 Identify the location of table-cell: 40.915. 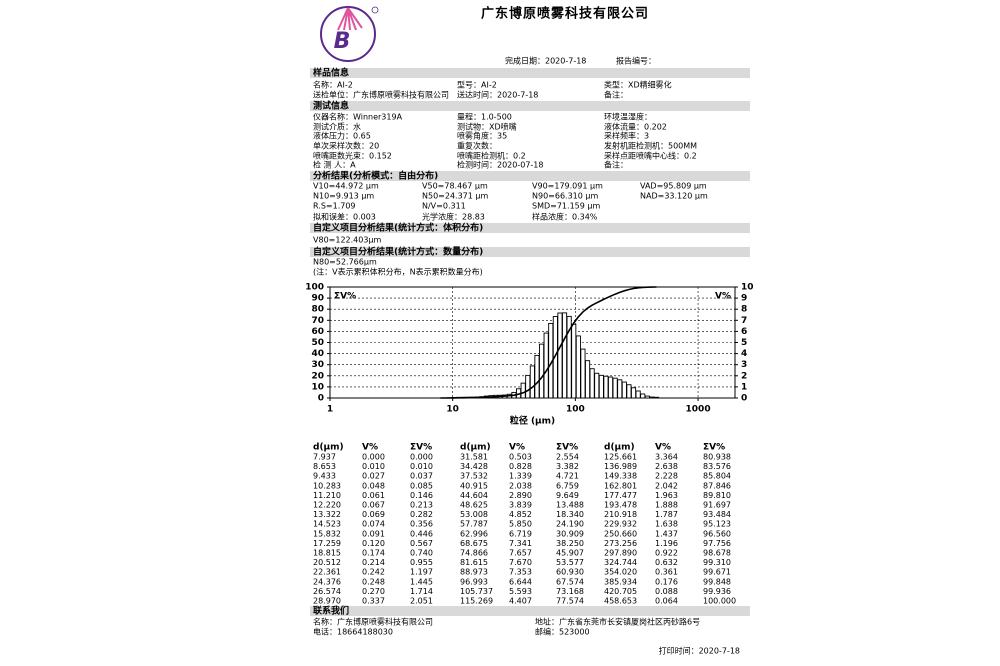
(474, 485).